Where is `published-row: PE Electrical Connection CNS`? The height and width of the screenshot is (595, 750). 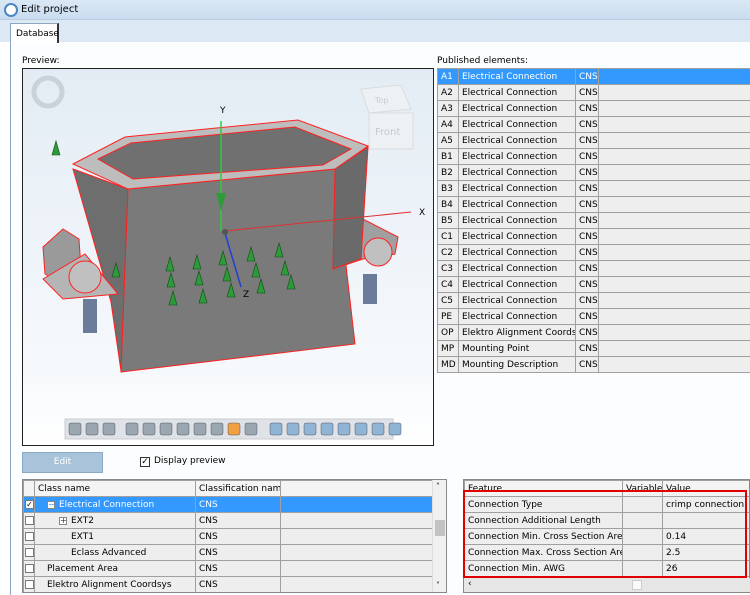 published-row: PE Electrical Connection CNS is located at coordinates (593, 316).